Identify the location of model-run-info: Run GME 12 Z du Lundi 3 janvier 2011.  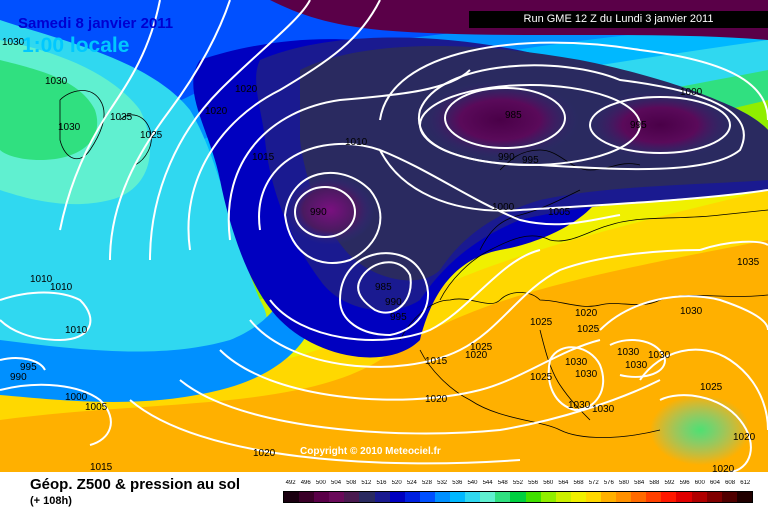
(618, 19).